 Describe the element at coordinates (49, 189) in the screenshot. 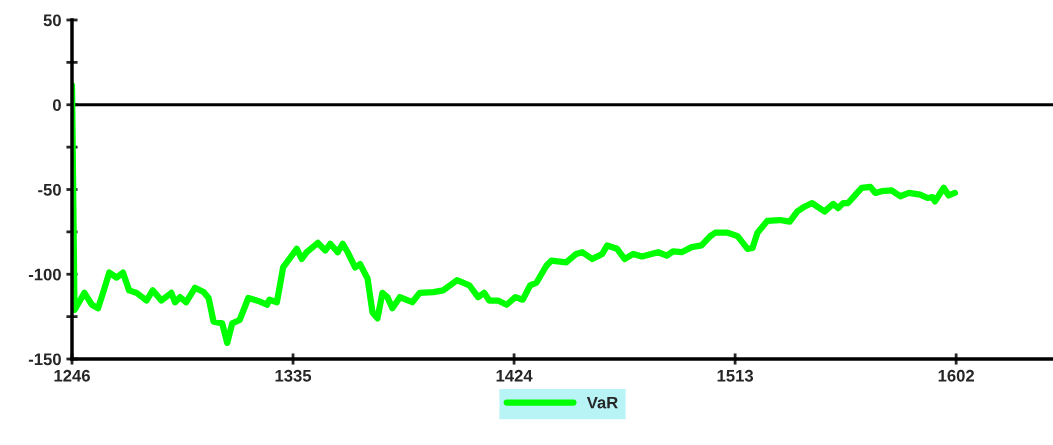

I see `y-tick-label: -50` at that location.